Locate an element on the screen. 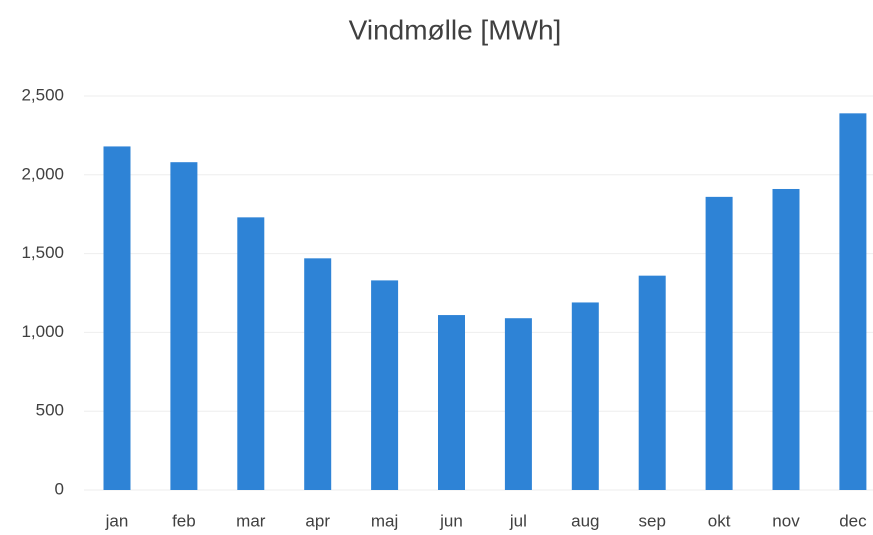 The width and height of the screenshot is (873, 535). y-tick-label: 2,500 is located at coordinates (42, 94).